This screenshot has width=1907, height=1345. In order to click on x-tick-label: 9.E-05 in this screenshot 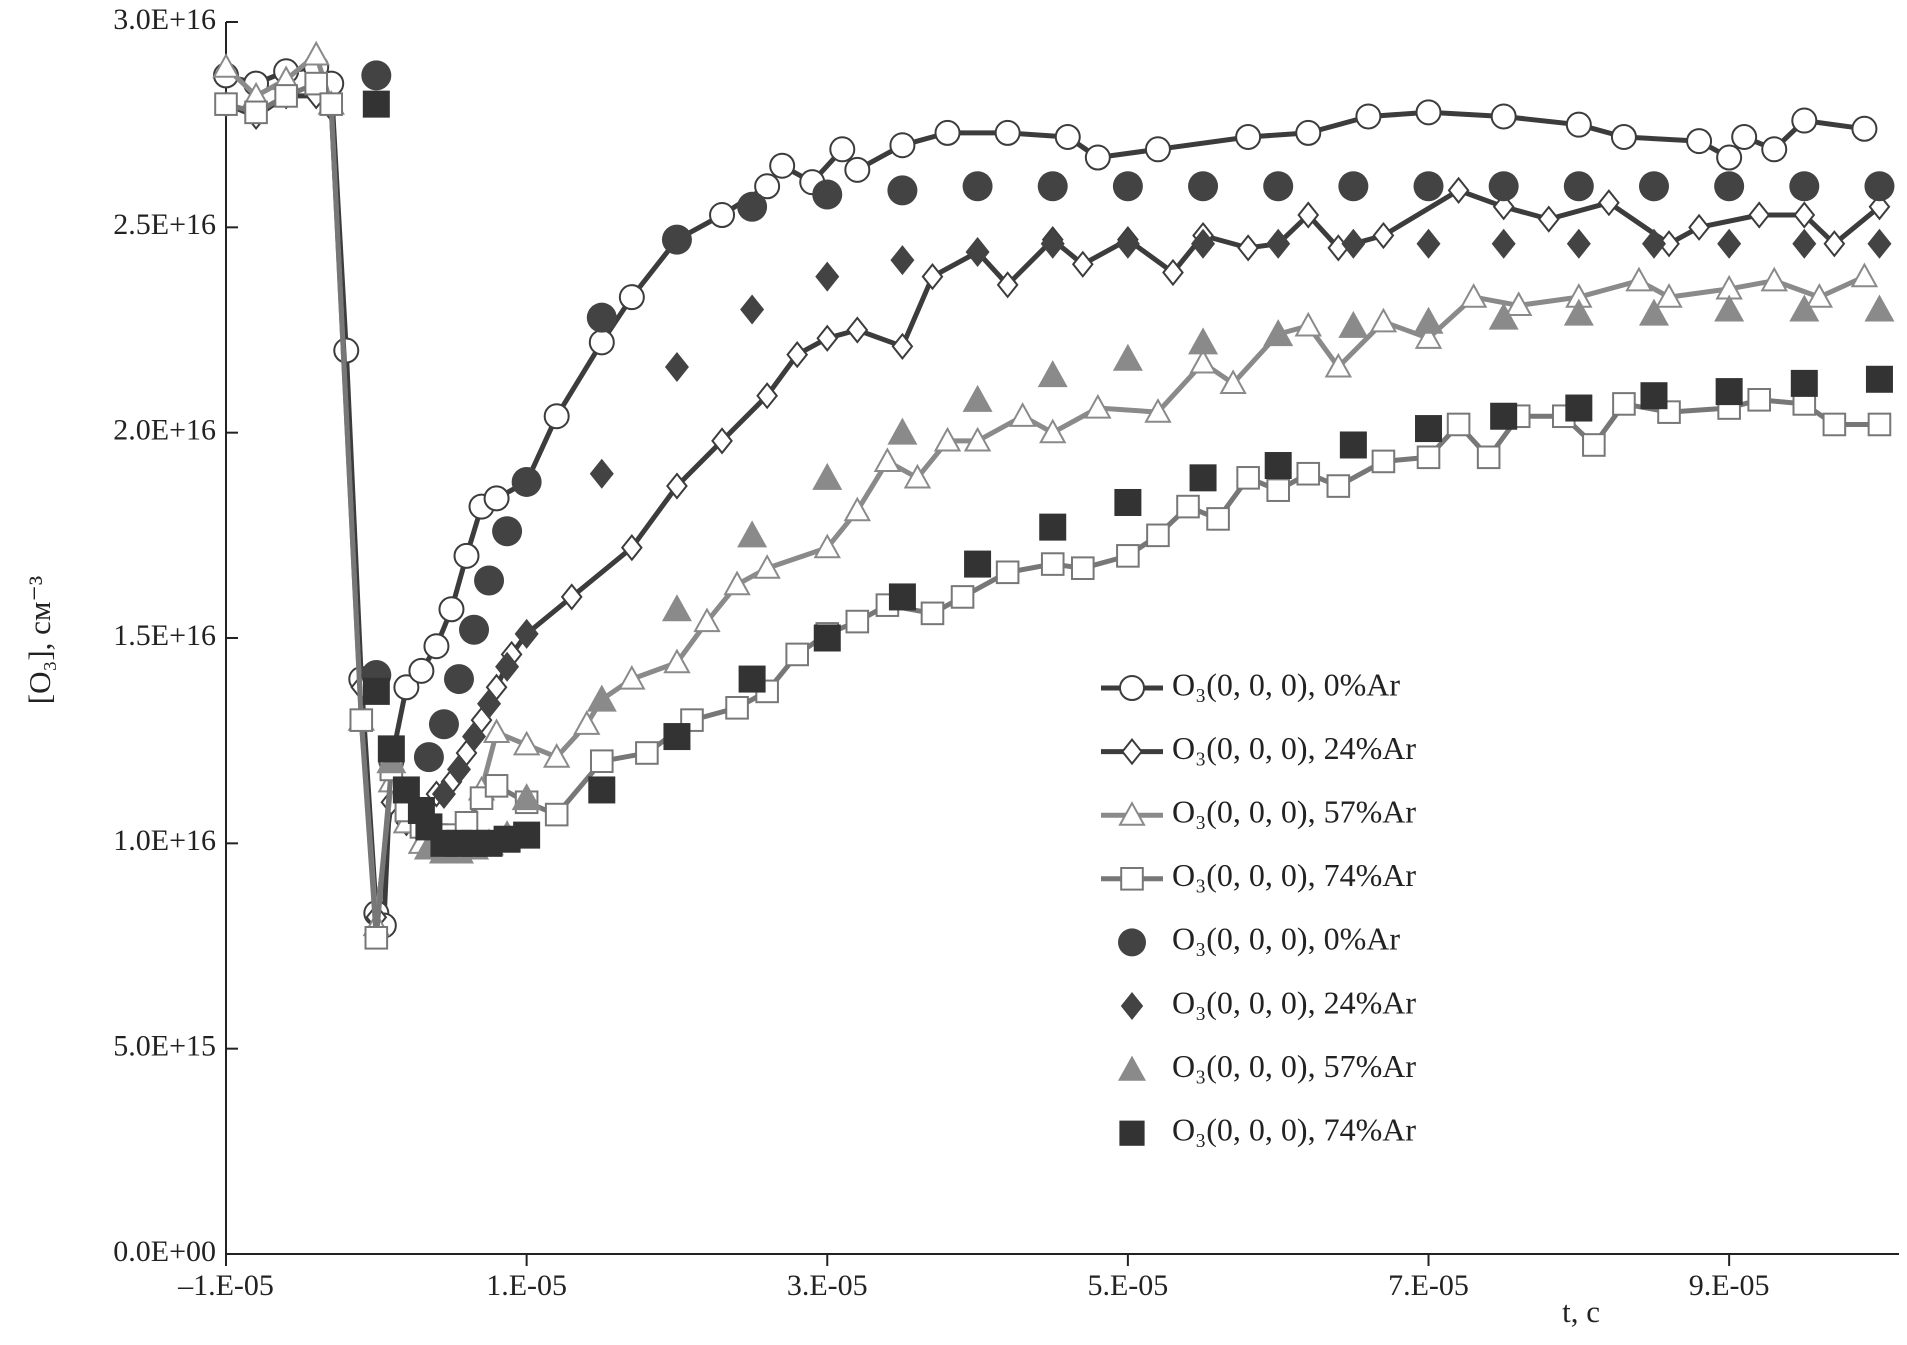, I will do `click(1729, 1285)`.